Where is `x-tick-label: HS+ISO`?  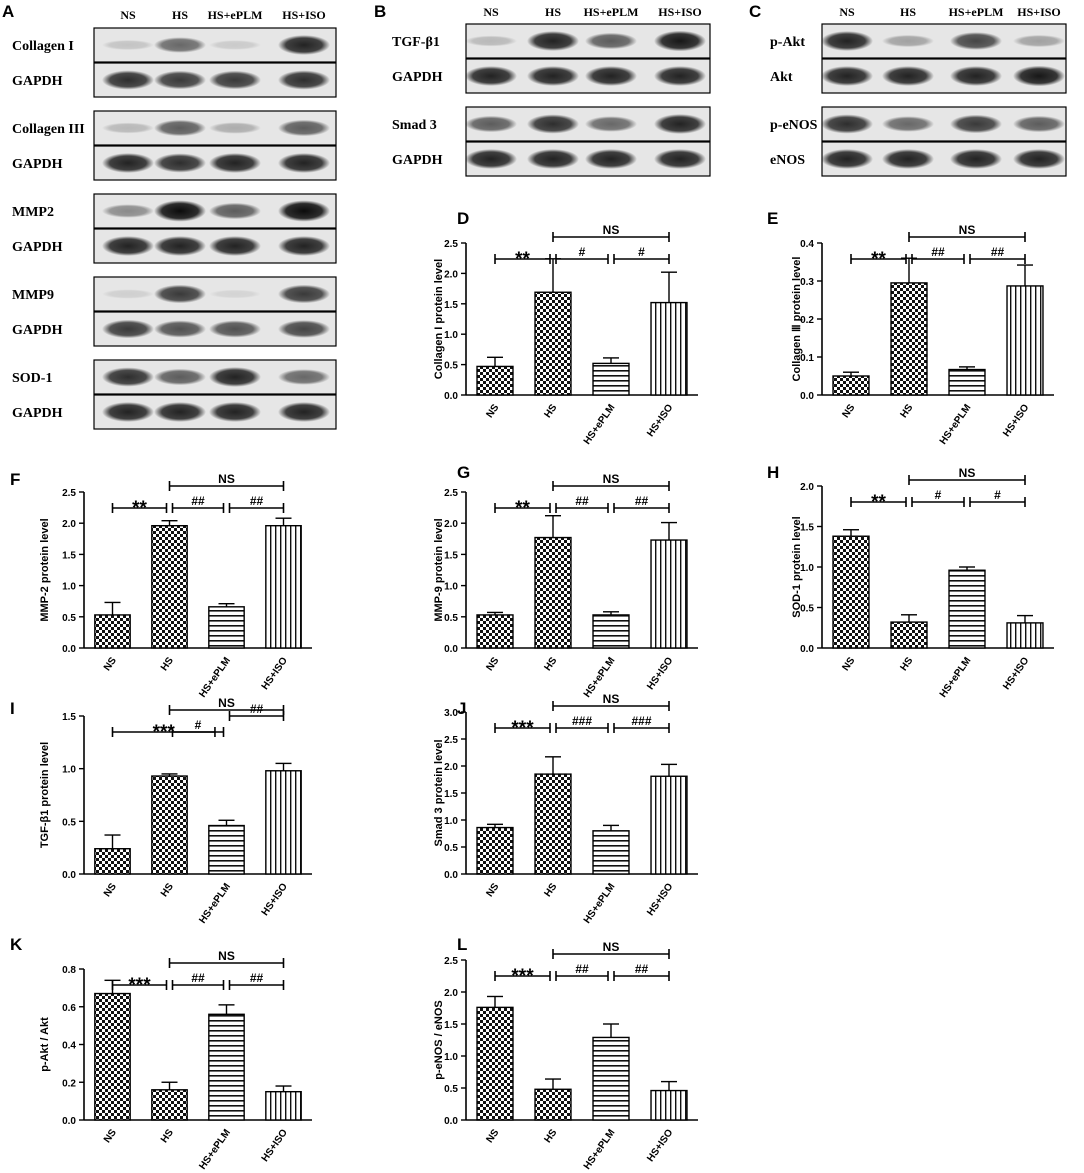
x-tick-label: HS+ISO is located at coordinates (275, 1145).